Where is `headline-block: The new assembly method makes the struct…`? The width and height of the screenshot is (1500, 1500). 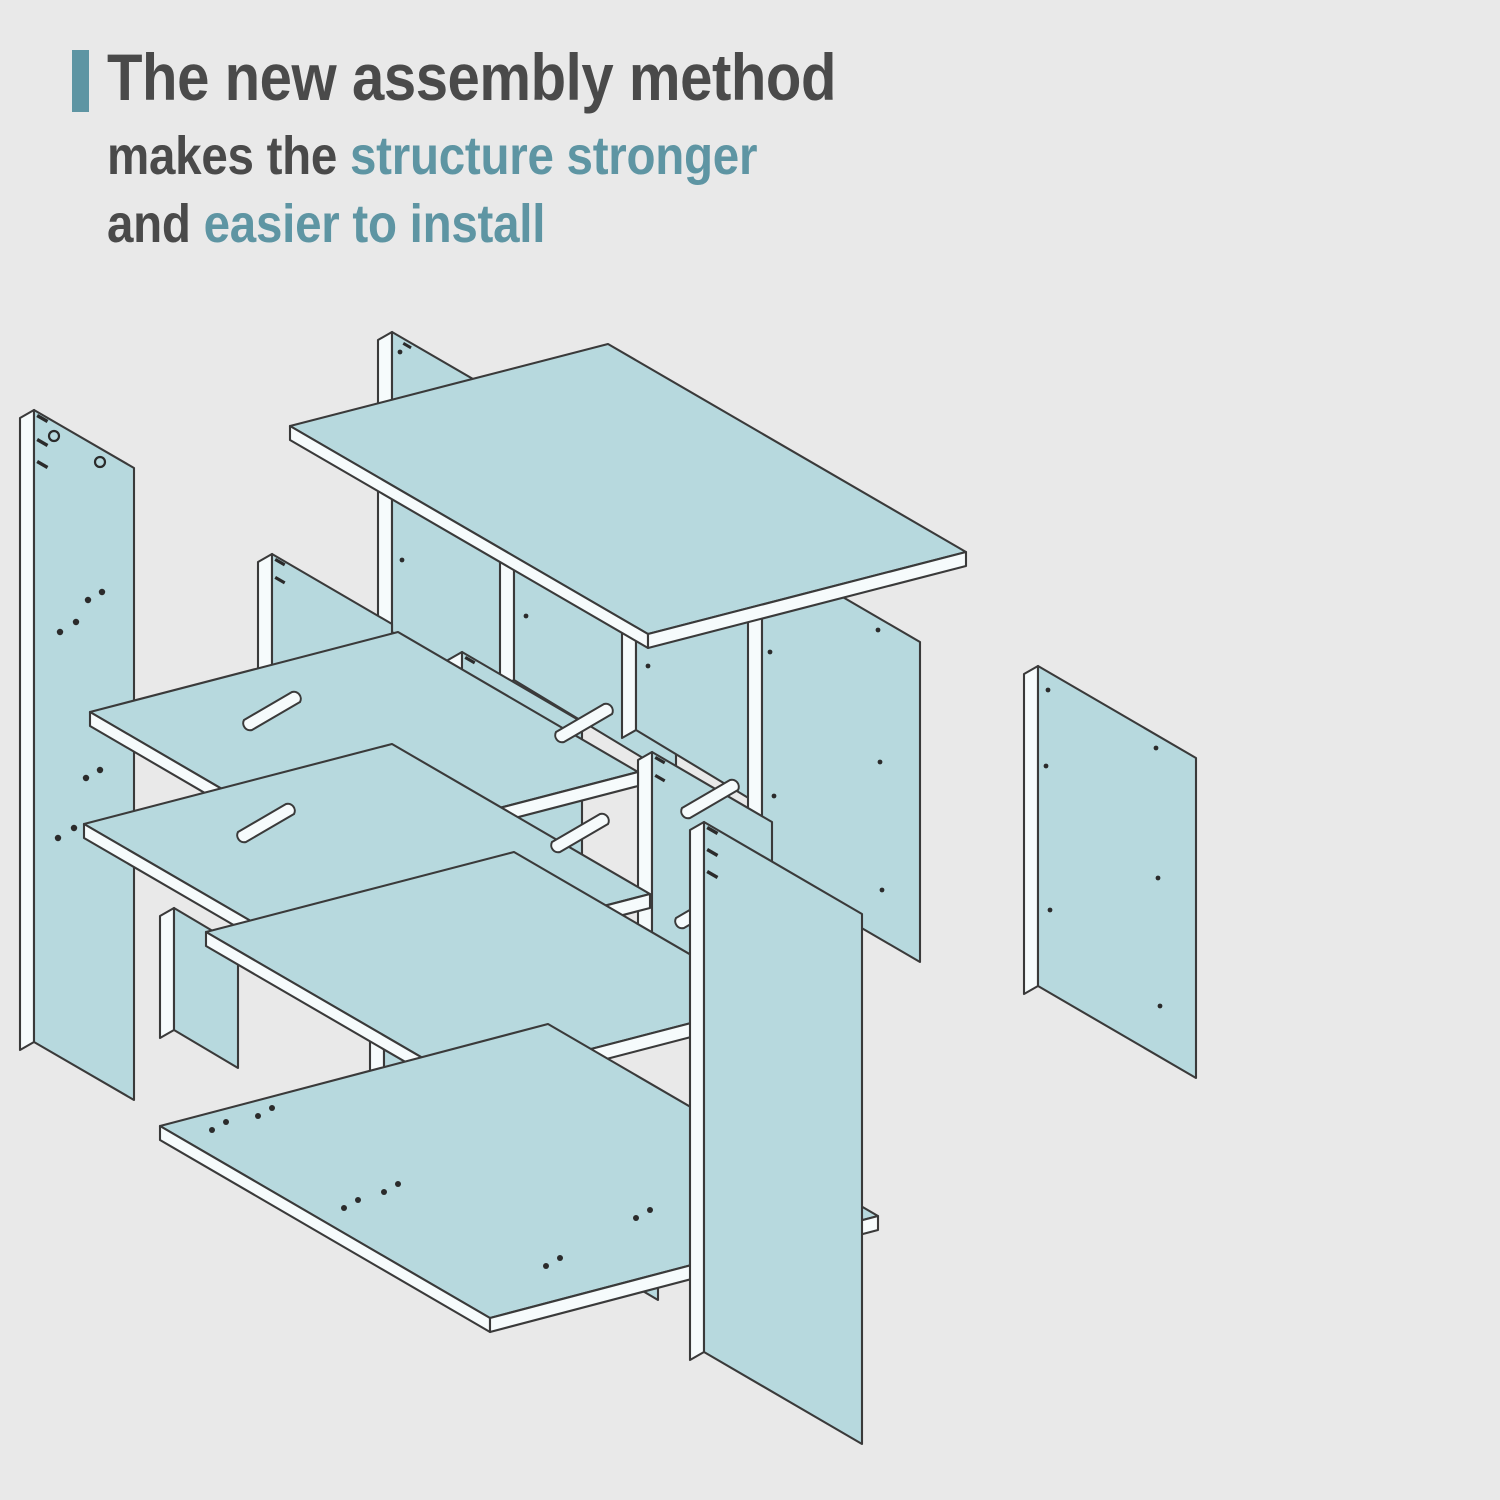 headline-block: The new assembly method makes the struct… is located at coordinates (572, 151).